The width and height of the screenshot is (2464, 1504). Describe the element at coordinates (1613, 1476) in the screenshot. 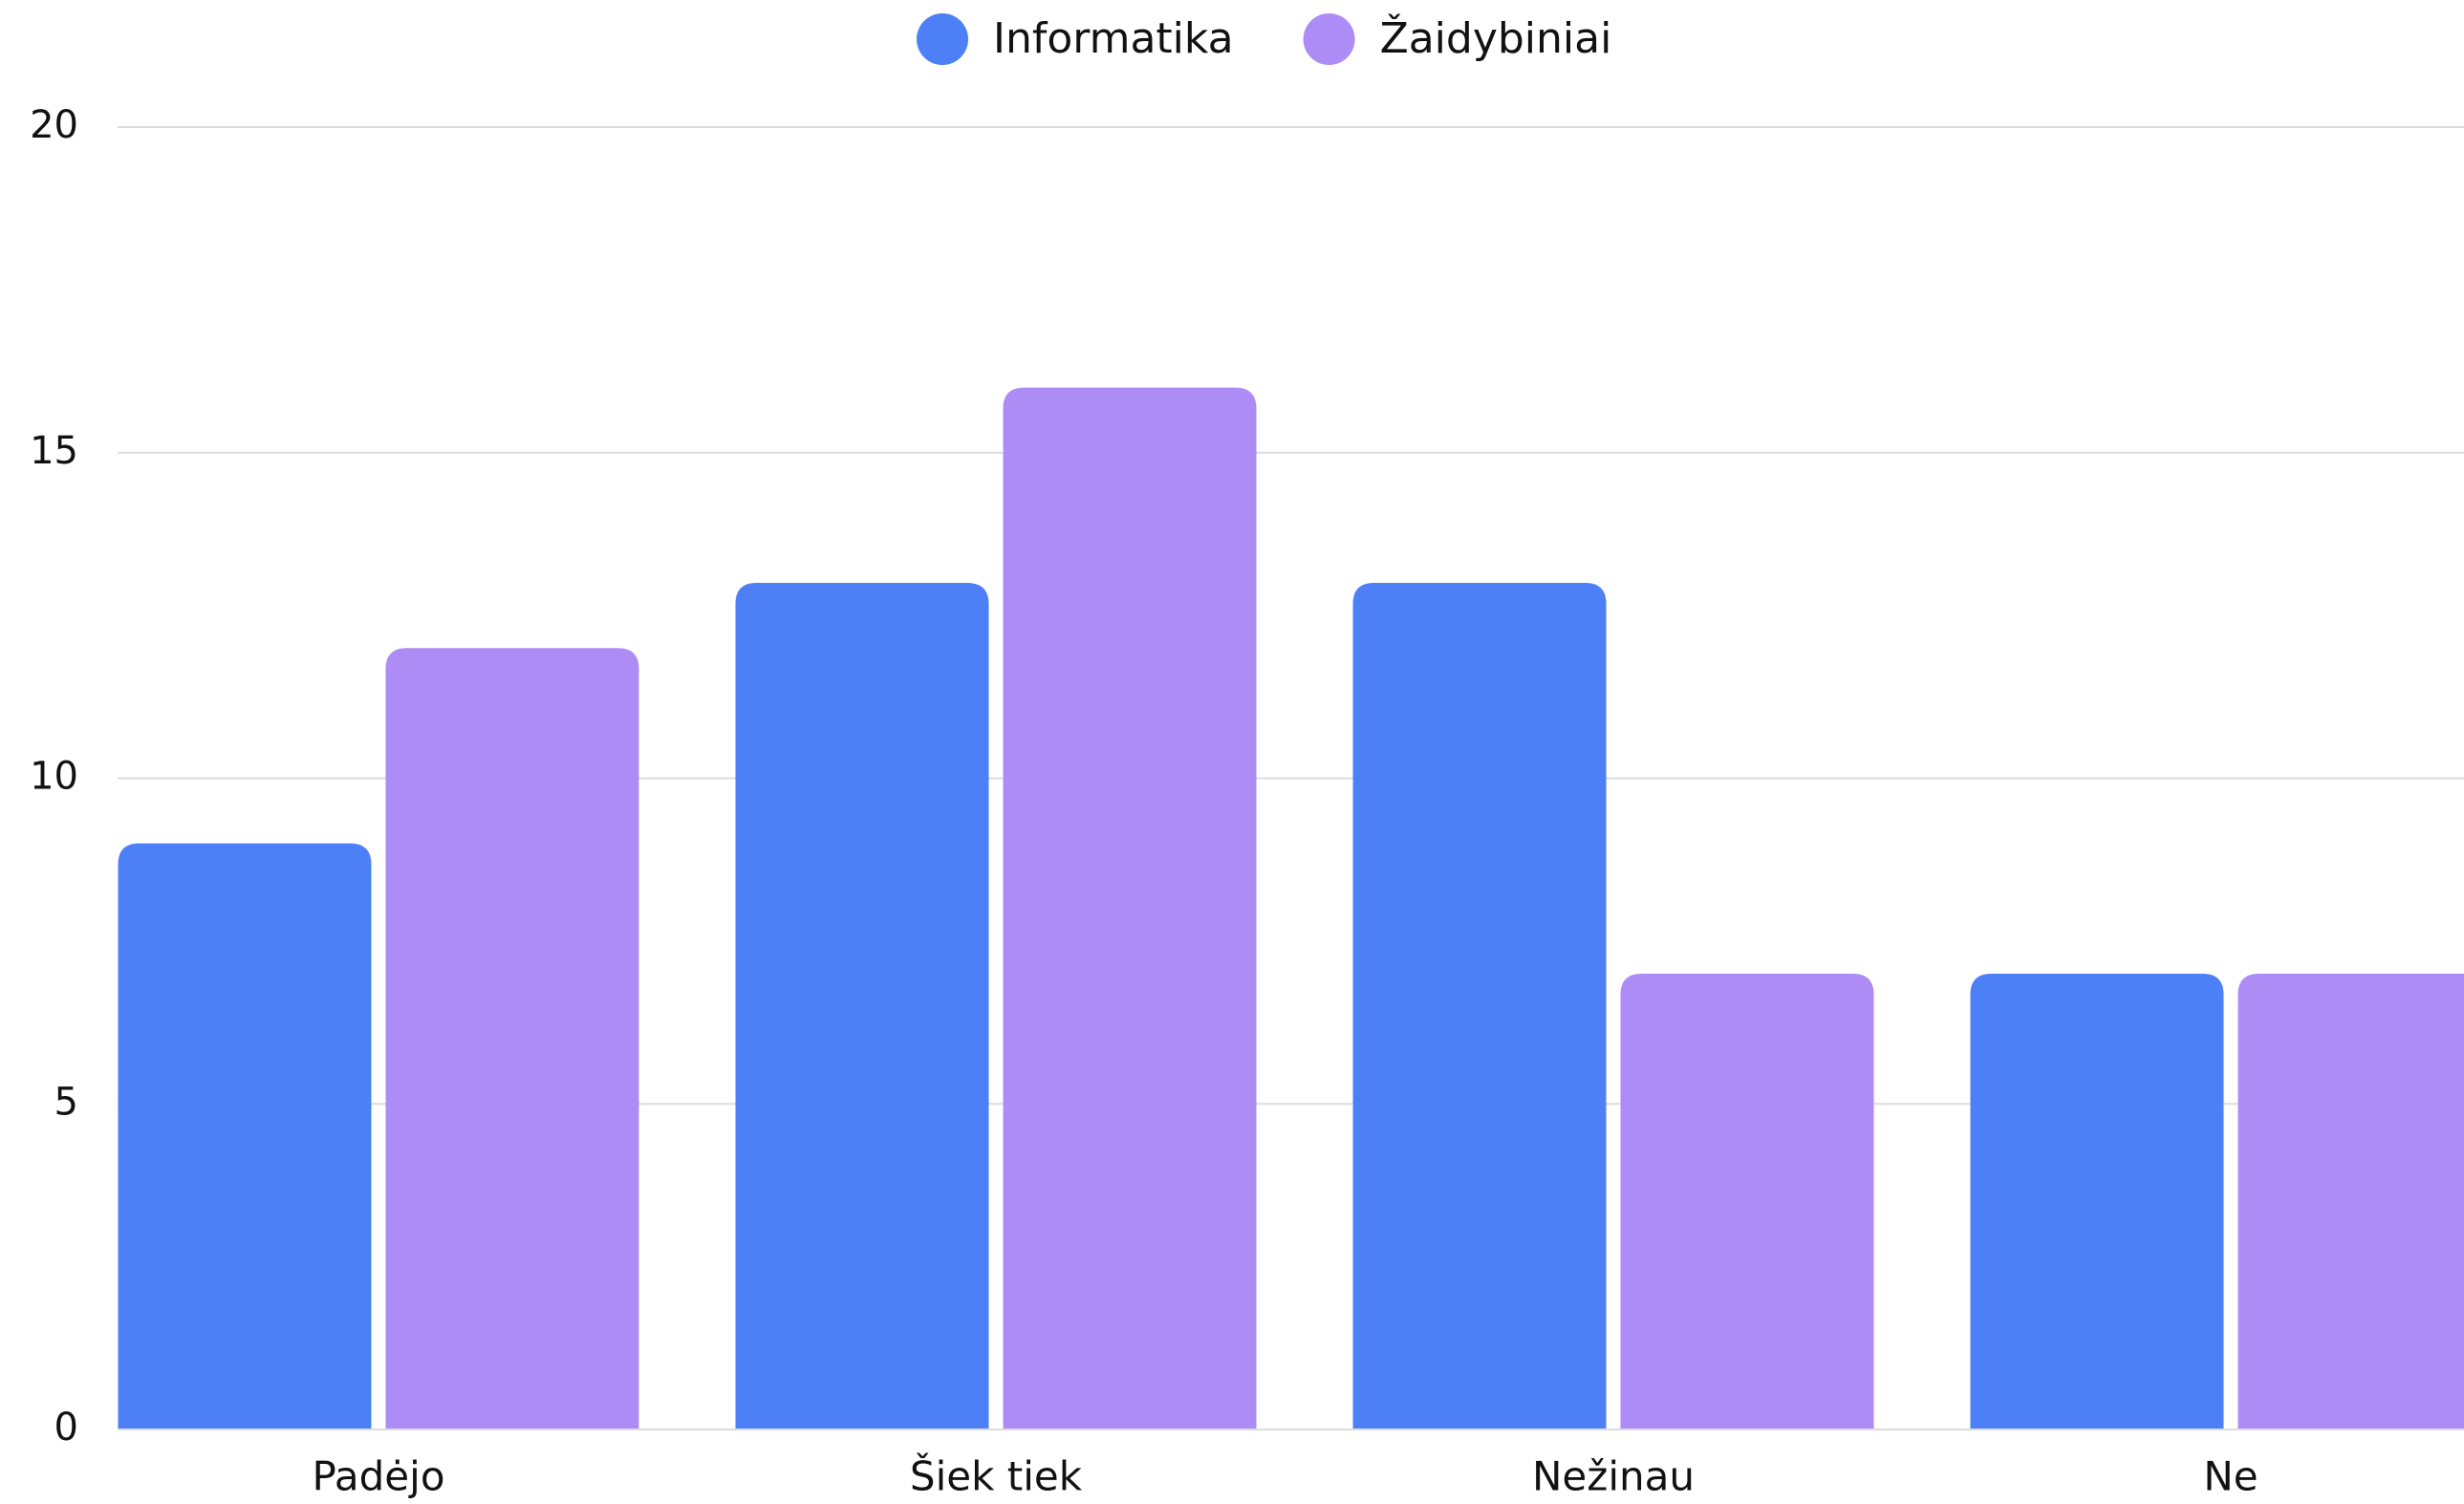

I see `x-tick-label: Nežinau` at that location.